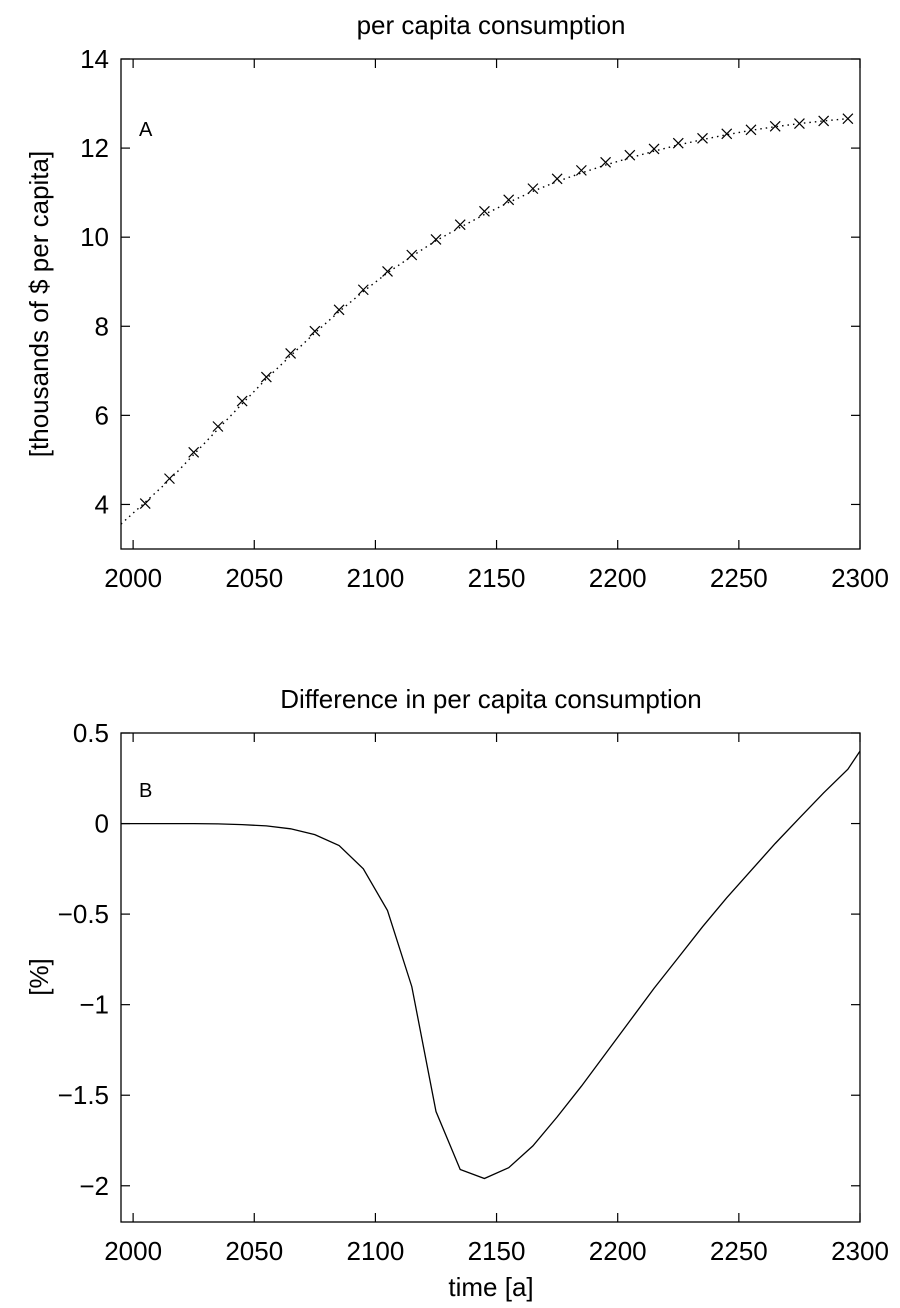 Image resolution: width=900 pixels, height=1308 pixels. What do you see at coordinates (94, 1186) in the screenshot?
I see `panel-b-y-tick-label: −2` at bounding box center [94, 1186].